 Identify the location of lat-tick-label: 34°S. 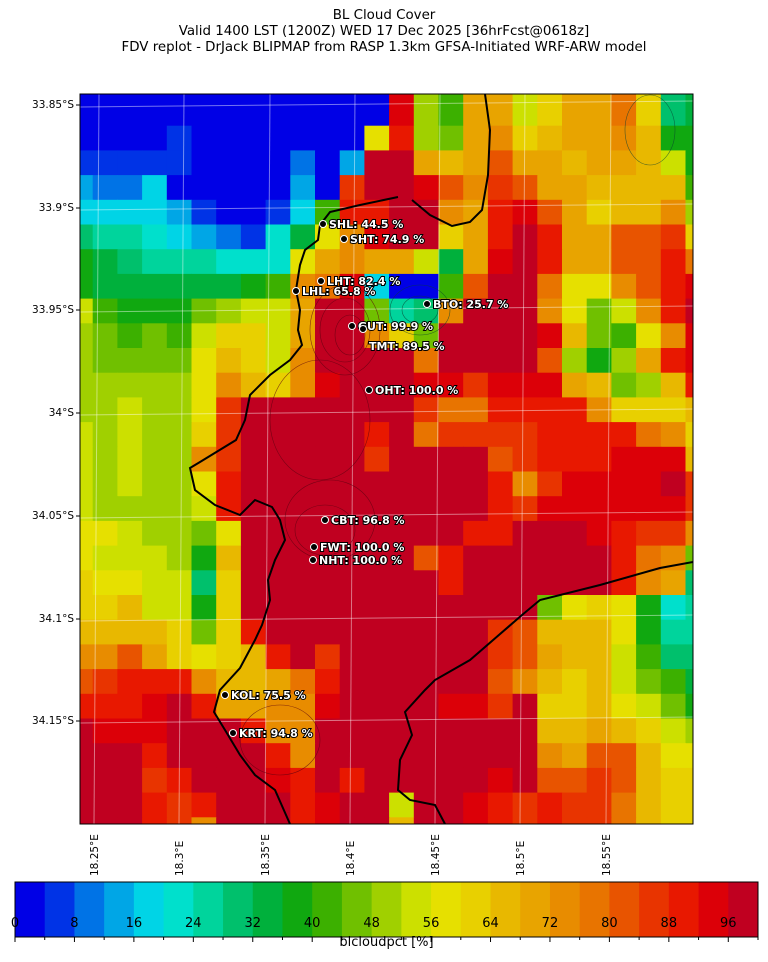
(61, 413).